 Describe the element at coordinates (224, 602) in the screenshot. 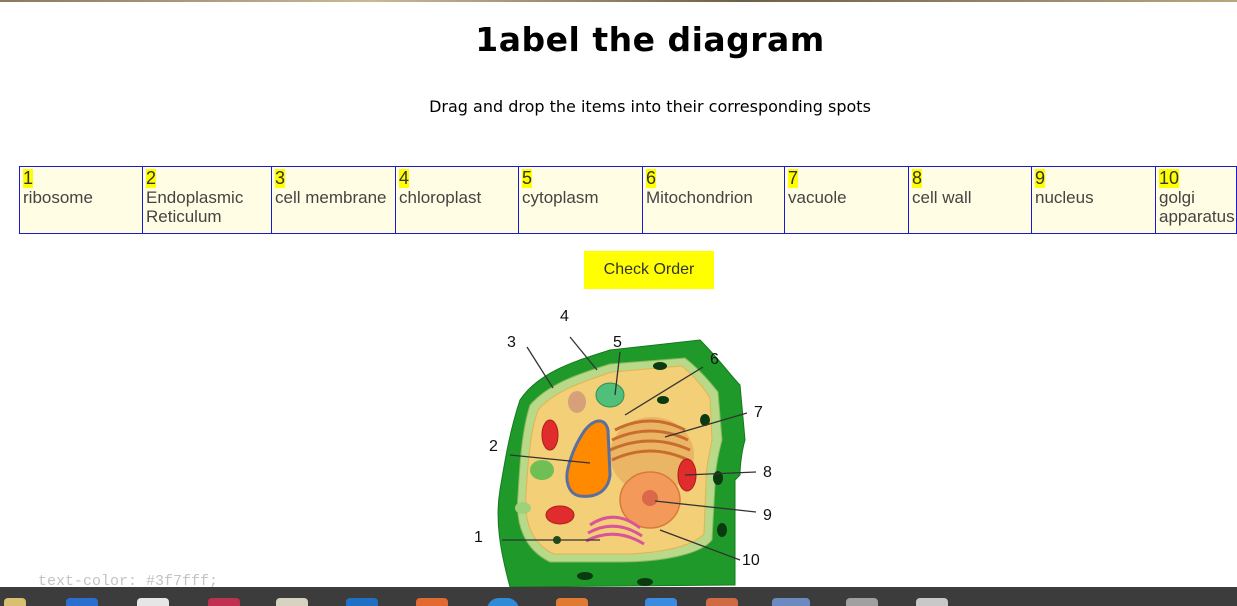

I see `app-icon` at that location.